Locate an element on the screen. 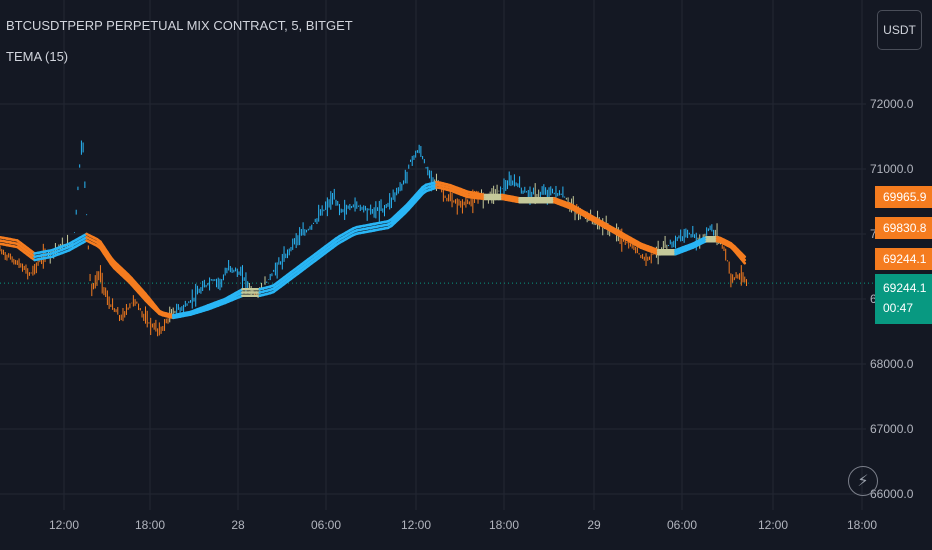  bar-countdown: 00:47 is located at coordinates (898, 308).